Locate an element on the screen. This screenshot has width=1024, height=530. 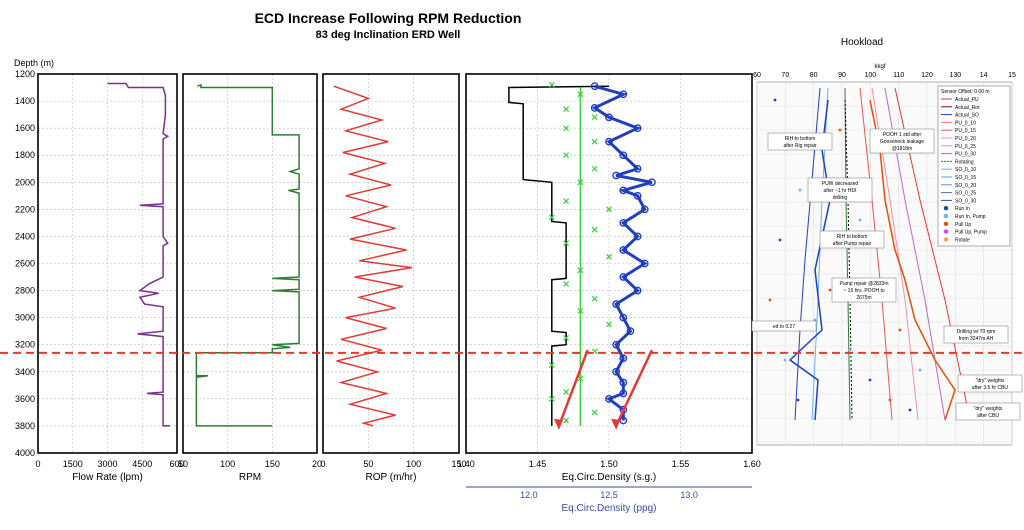
x2-tick-label: 12.5 is located at coordinates (609, 495).